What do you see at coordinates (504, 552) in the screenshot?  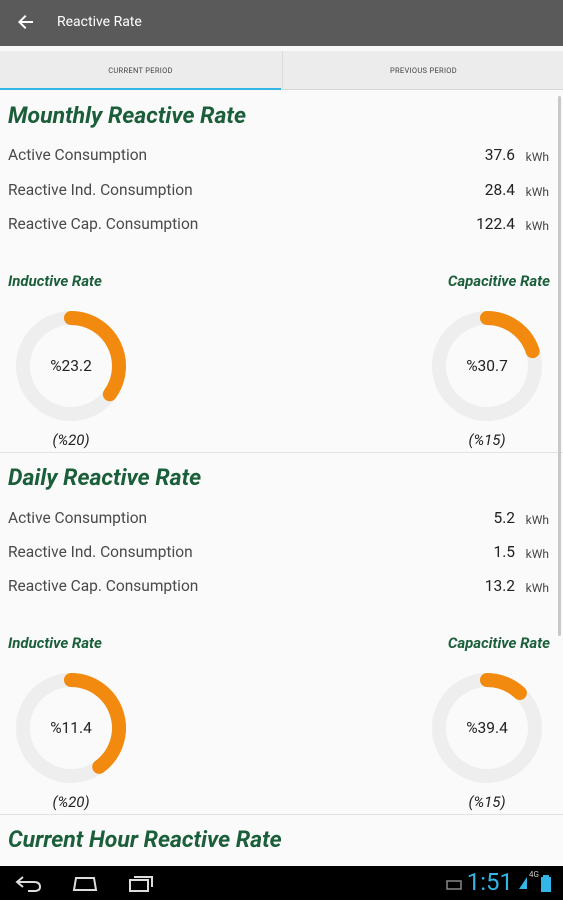 I see `row-value-reactive-ind: 1.5` at bounding box center [504, 552].